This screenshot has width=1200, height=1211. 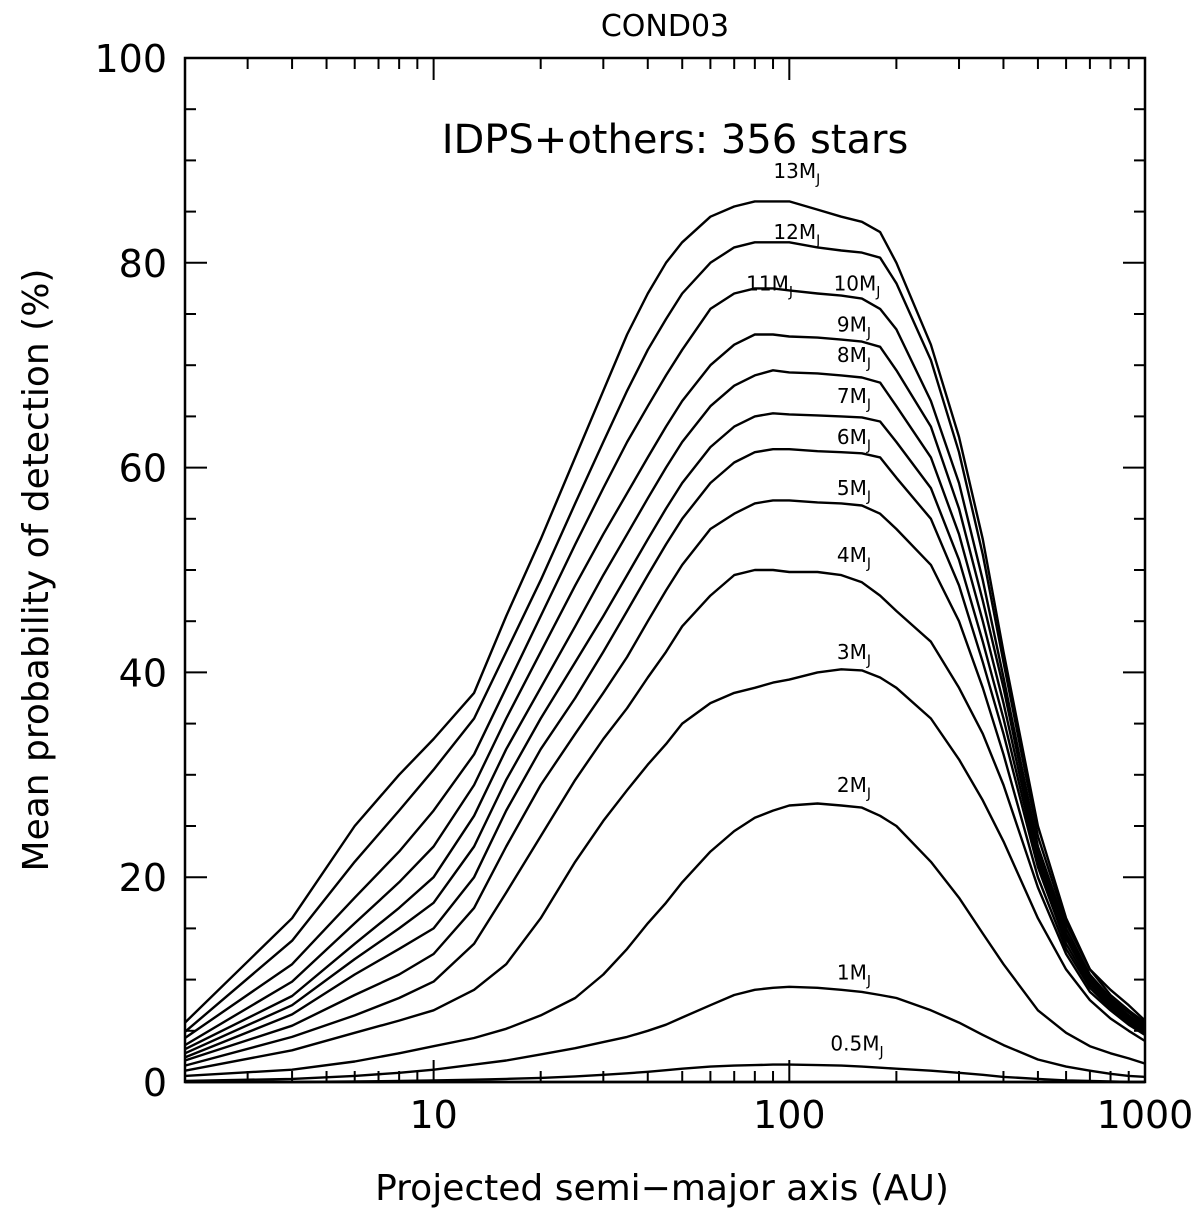 I want to click on curve-label-12MJ: 12MJ, so click(x=796, y=234).